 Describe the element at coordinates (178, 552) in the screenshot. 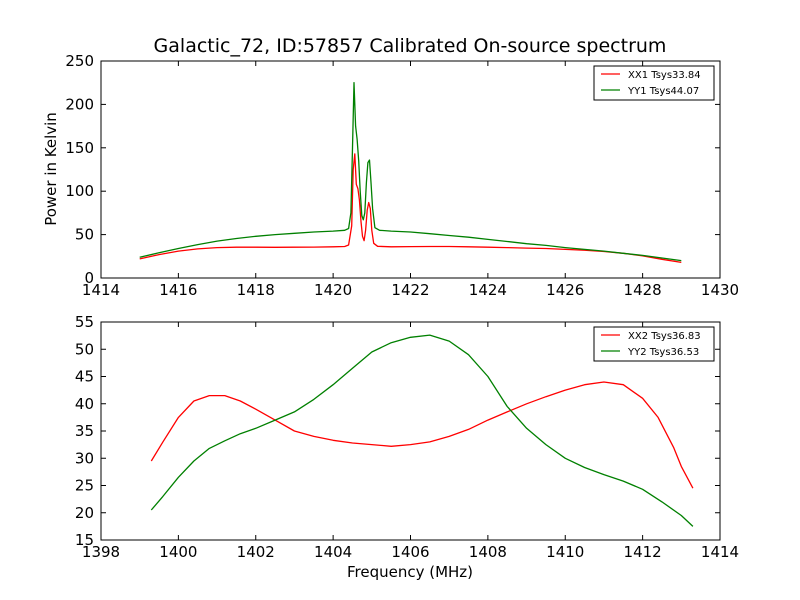

I see `x-tick-label: 1400` at that location.